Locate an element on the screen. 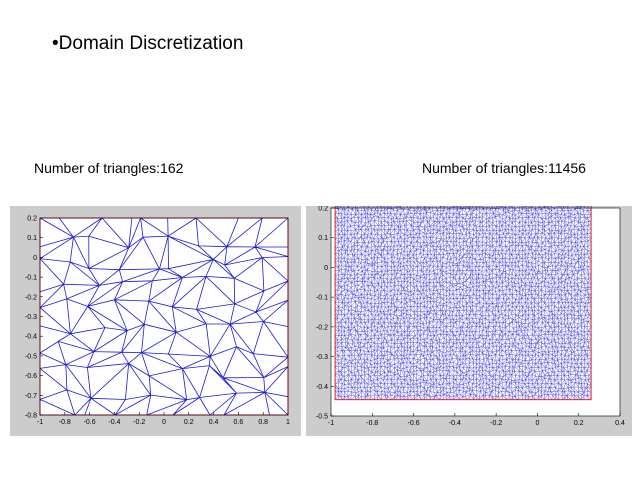 The width and height of the screenshot is (638, 478). coarse-y-tick-label: -0.8 is located at coordinates (31, 416).